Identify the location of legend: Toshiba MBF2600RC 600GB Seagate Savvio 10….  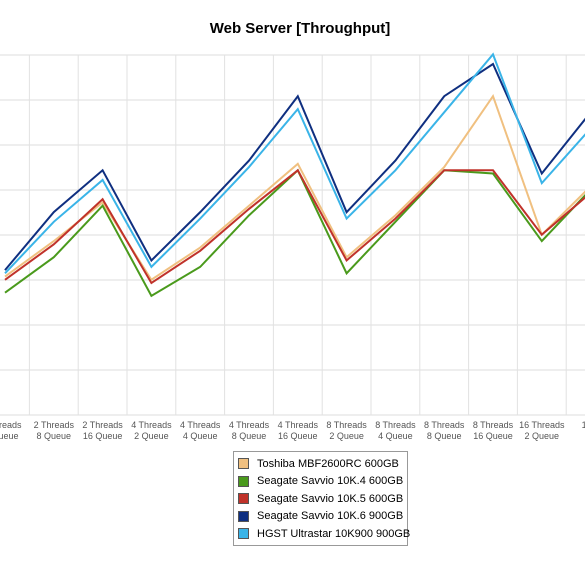
(321, 498).